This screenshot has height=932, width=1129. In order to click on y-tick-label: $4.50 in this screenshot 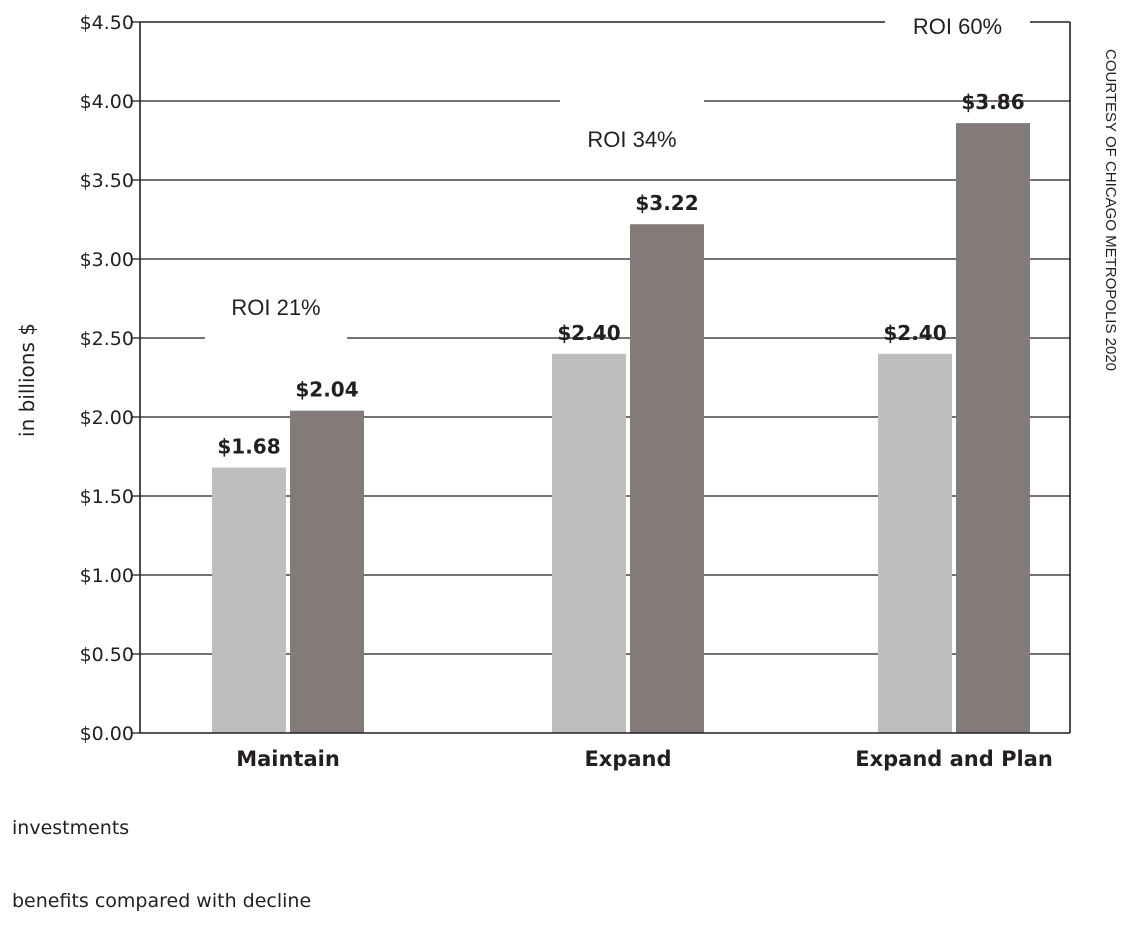, I will do `click(107, 23)`.